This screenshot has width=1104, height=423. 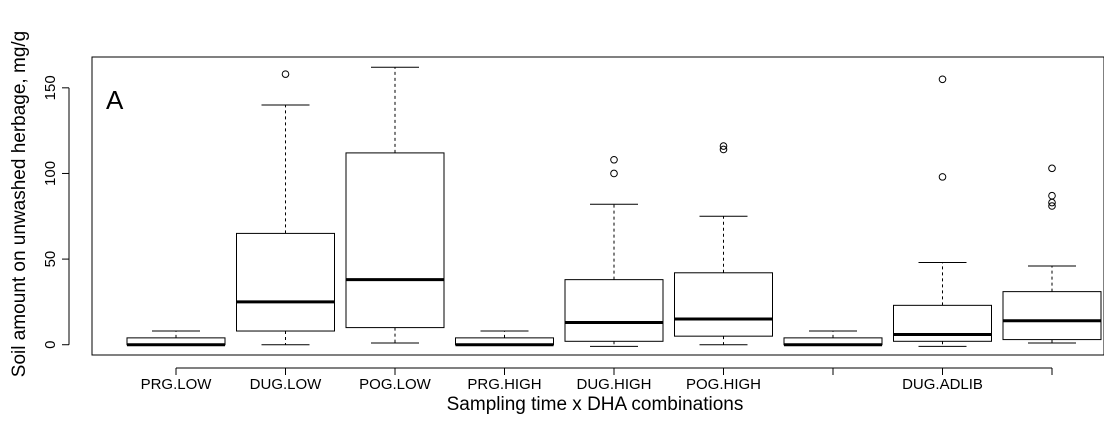 I want to click on x-tick-label: DUG.ADLIB, so click(x=942, y=384).